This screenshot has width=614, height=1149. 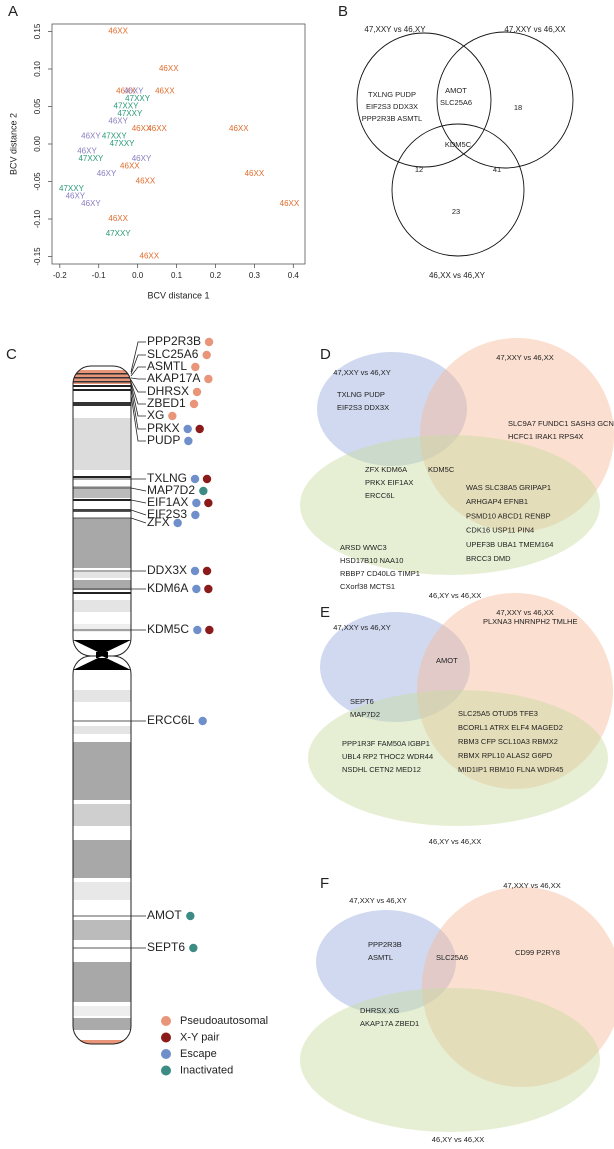 What do you see at coordinates (371, 560) in the screenshot?
I see `region-text: HSD17B10 NAA10` at bounding box center [371, 560].